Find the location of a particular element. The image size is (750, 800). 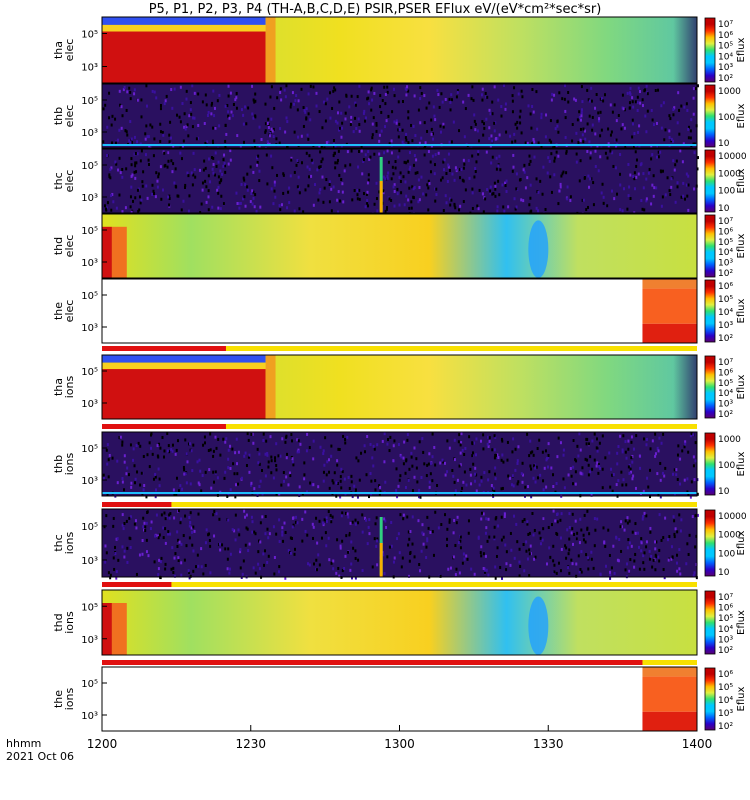

spectrogram-band is located at coordinates (119, 252).